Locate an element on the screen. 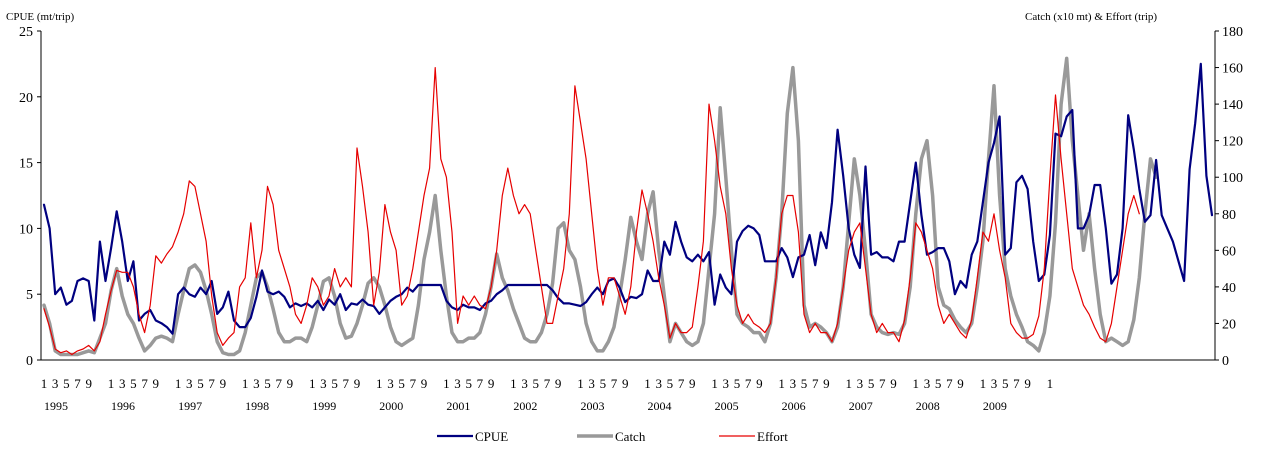 The image size is (1268, 450). right-tick-label: 60 is located at coordinates (1229, 251).